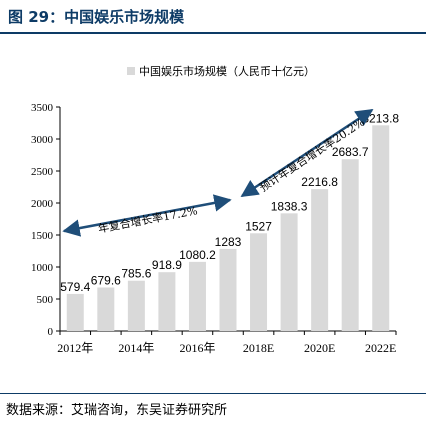  Describe the element at coordinates (96, 17) in the screenshot. I see `figure-title: 图 29：中国娱乐市场规模` at that location.